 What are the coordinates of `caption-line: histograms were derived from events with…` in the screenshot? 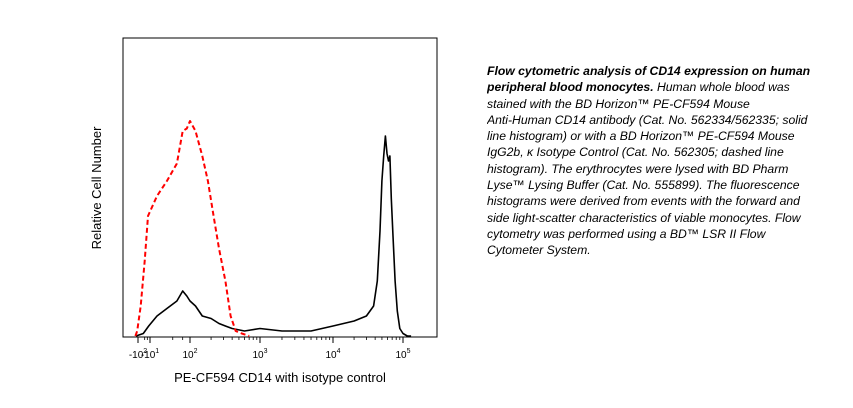 It's located at (643, 201).